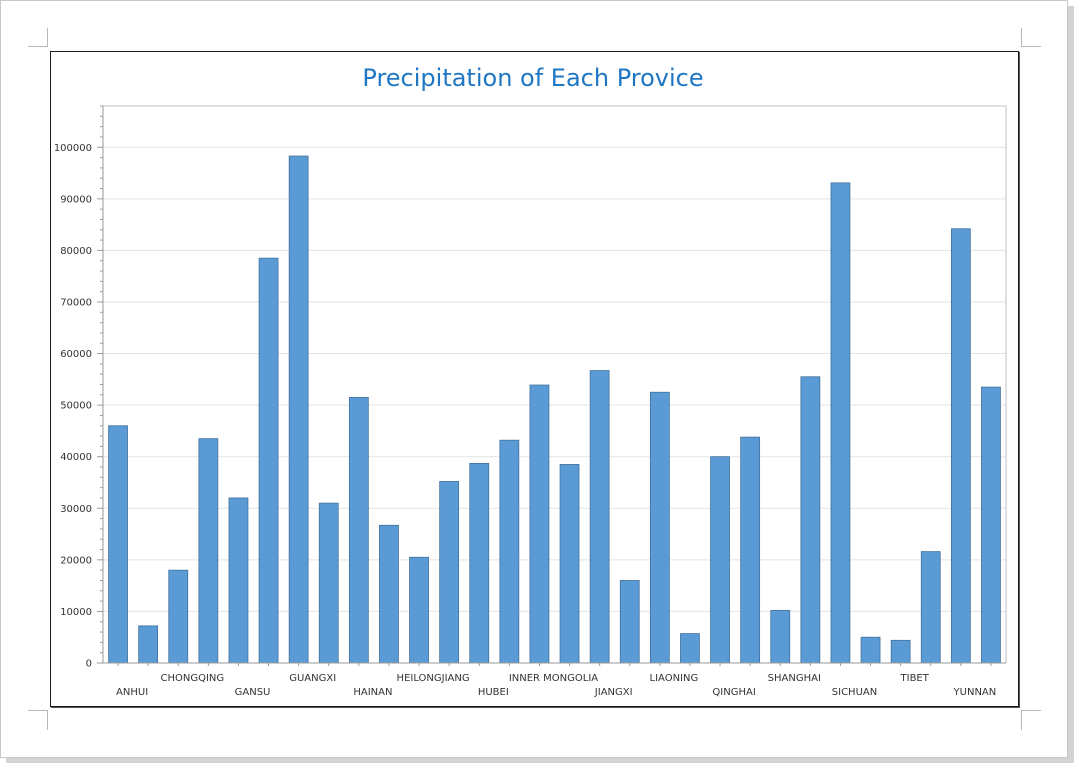  I want to click on y-tick-label: 60000, so click(76, 354).